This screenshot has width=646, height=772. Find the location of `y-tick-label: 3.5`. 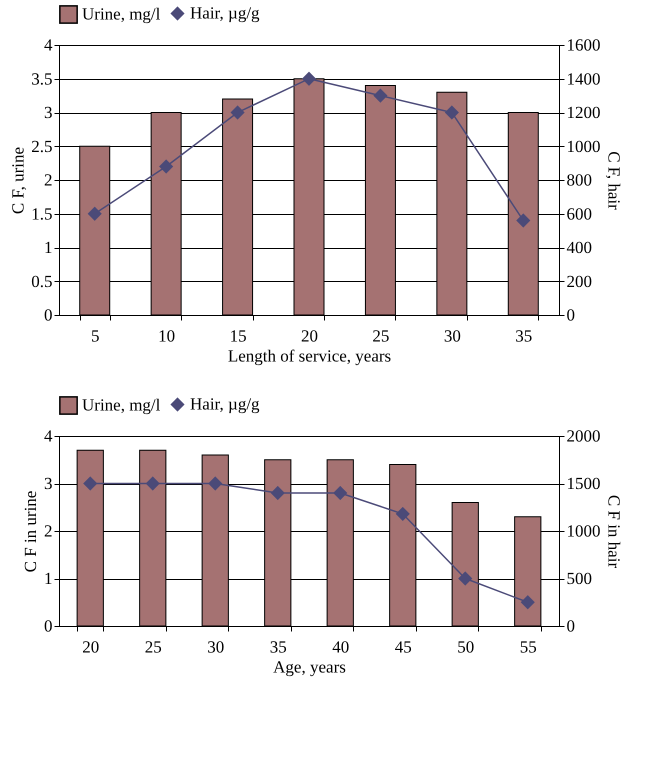

y-tick-label: 3.5 is located at coordinates (41, 78).